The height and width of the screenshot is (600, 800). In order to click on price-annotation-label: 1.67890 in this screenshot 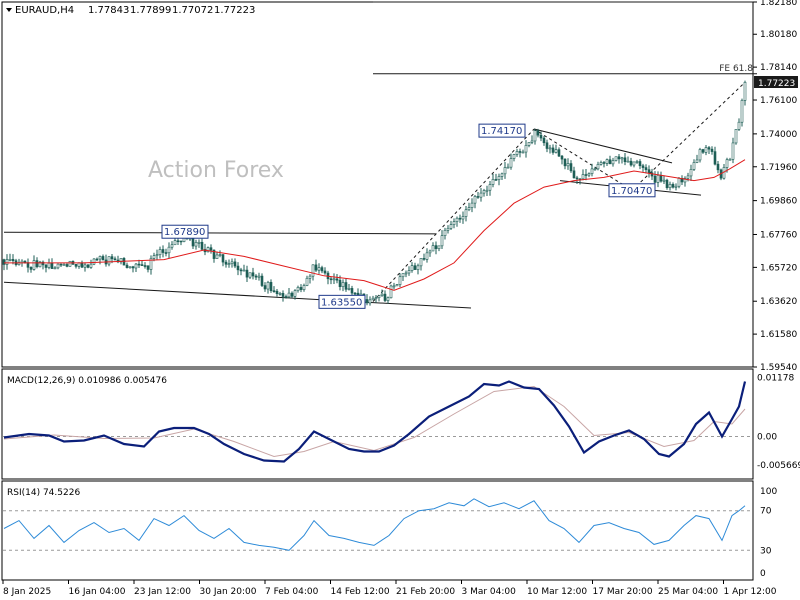, I will do `click(184, 232)`.